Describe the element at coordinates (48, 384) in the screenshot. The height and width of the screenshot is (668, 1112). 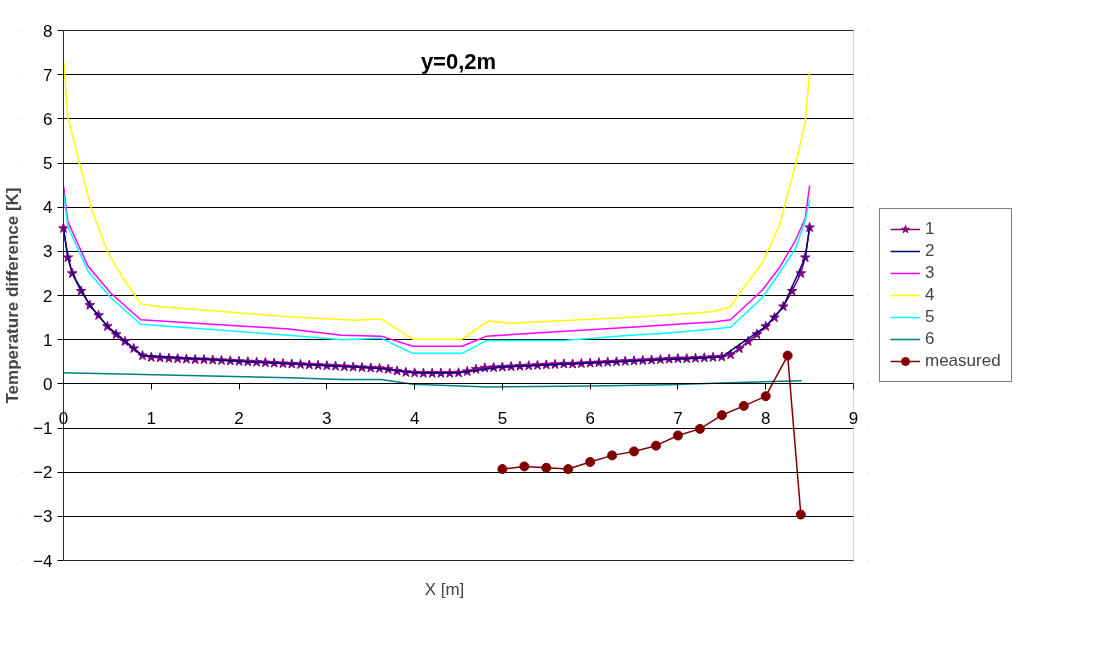
I see `y-tick-label: 0` at that location.